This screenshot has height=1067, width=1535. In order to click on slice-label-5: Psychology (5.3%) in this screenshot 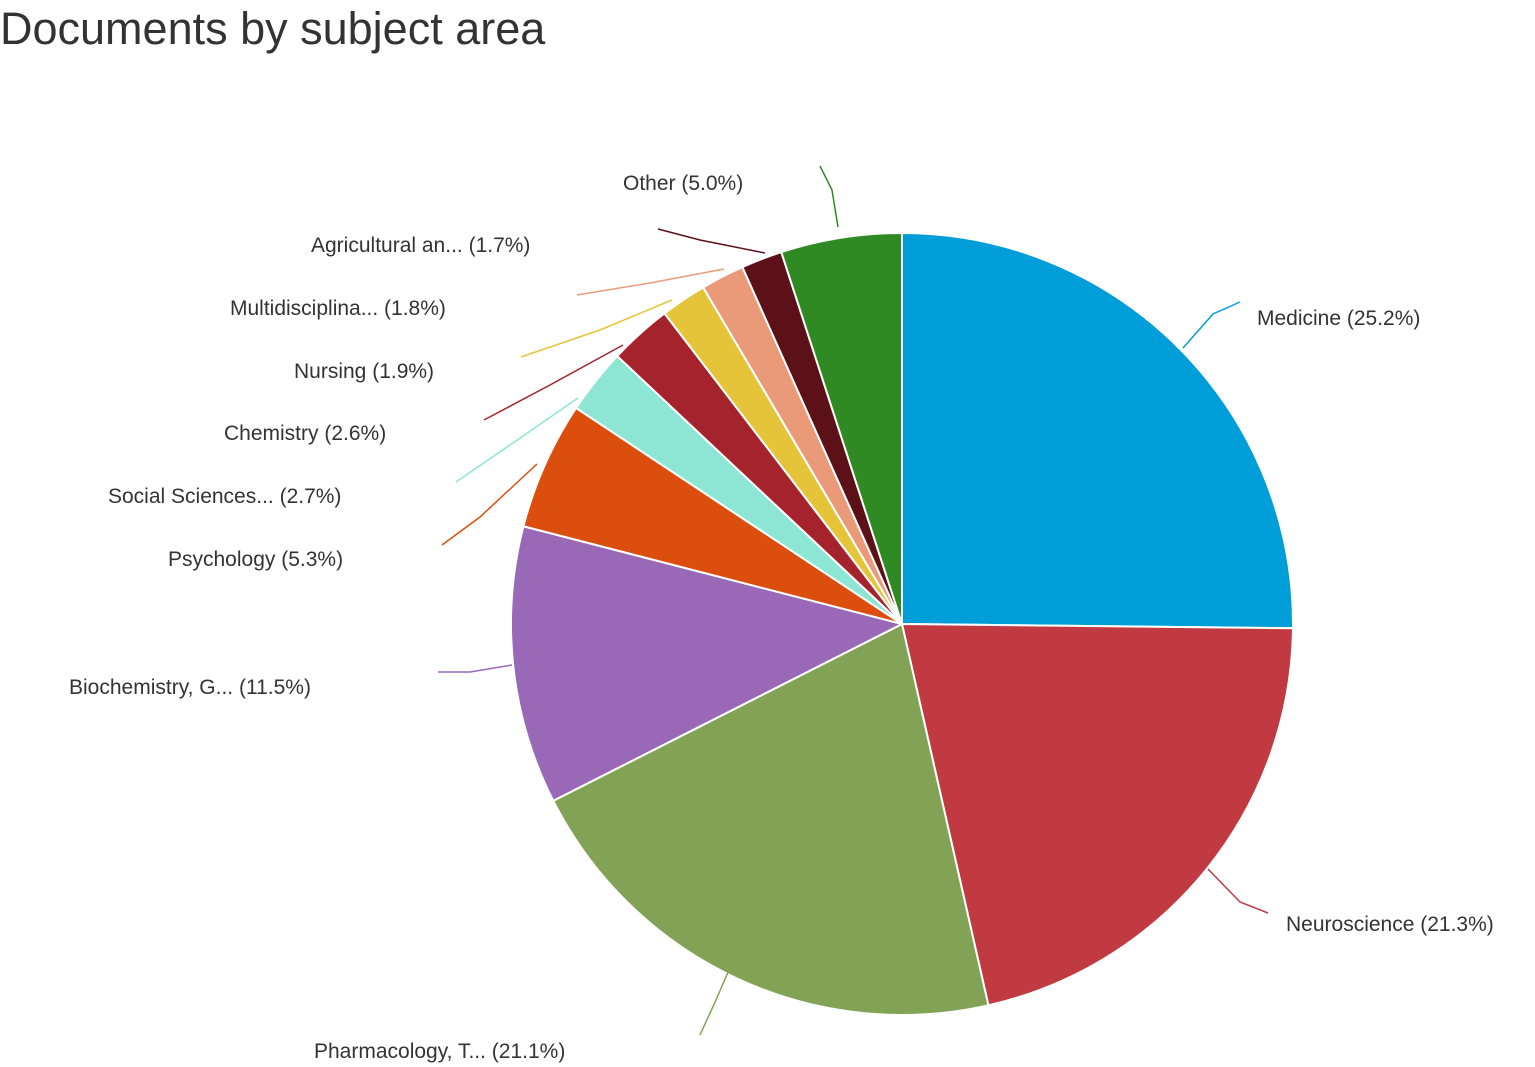, I will do `click(255, 559)`.